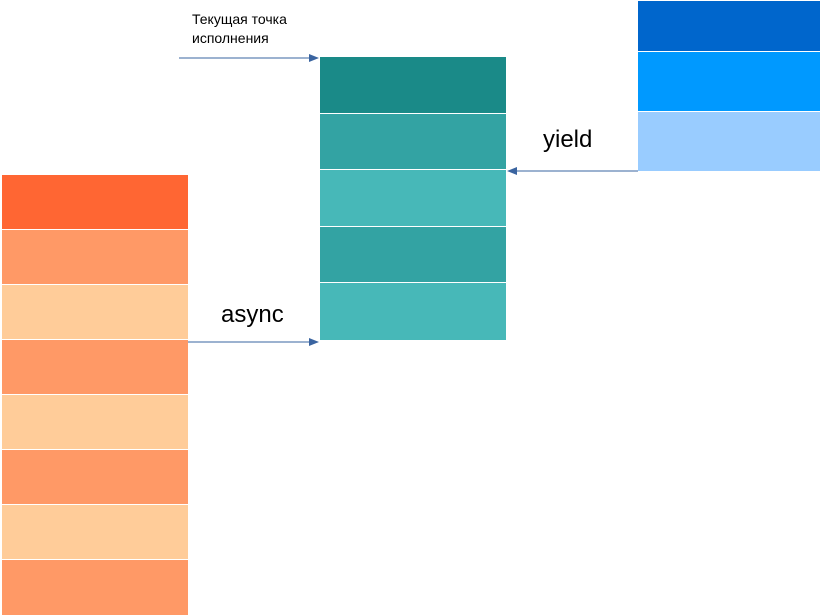  Describe the element at coordinates (239, 29) in the screenshot. I see `current-execution-point-label: Текущая точка исполнения` at that location.